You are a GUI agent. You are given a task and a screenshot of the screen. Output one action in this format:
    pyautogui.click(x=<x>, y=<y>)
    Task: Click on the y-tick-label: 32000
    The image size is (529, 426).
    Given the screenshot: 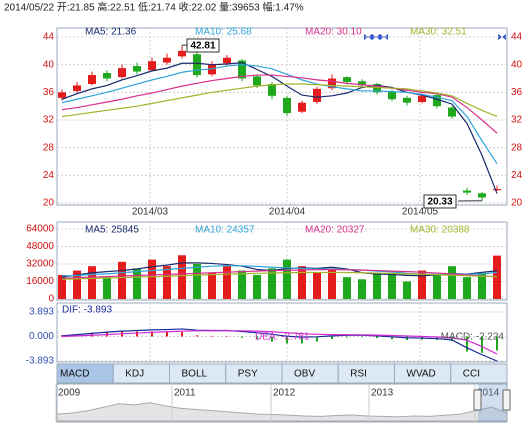 What is the action you would take?
    pyautogui.click(x=40, y=264)
    